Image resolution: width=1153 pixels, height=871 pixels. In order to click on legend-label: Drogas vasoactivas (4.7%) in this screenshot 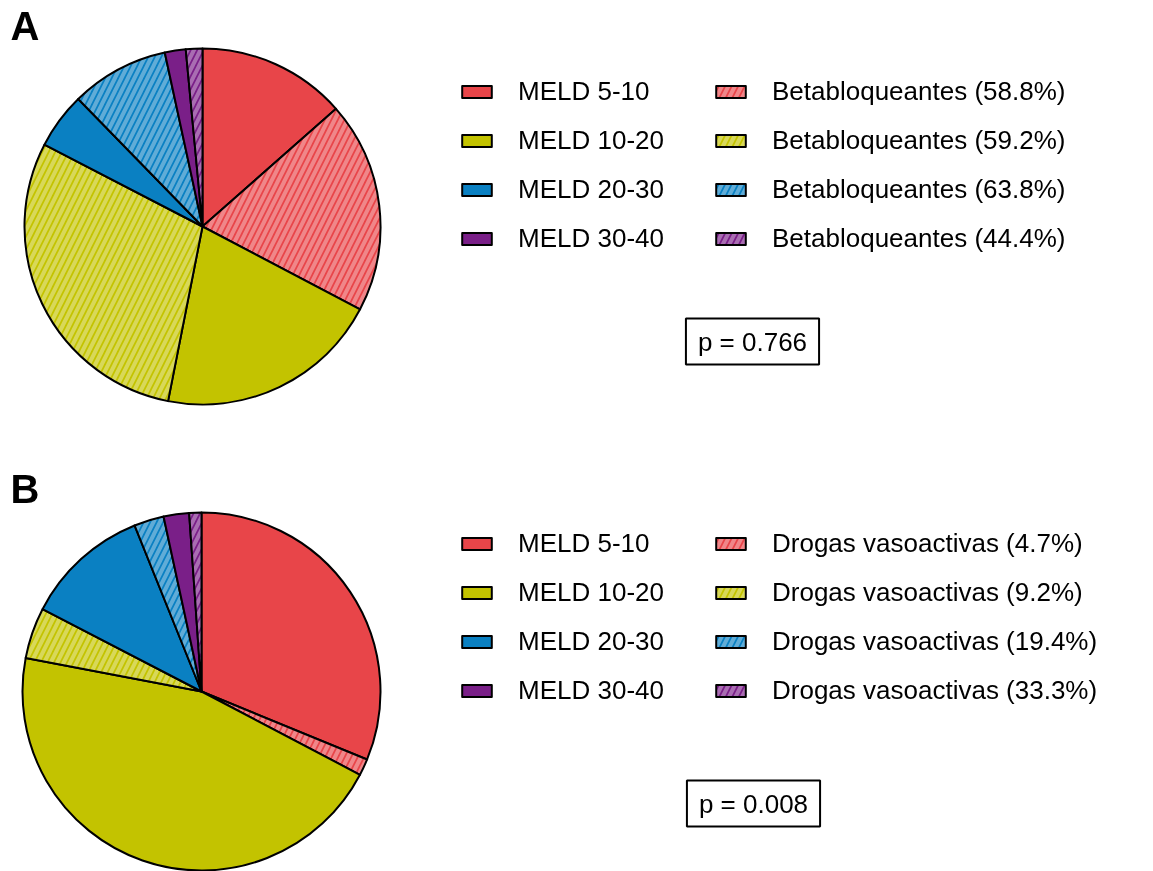, I will do `click(927, 543)`.